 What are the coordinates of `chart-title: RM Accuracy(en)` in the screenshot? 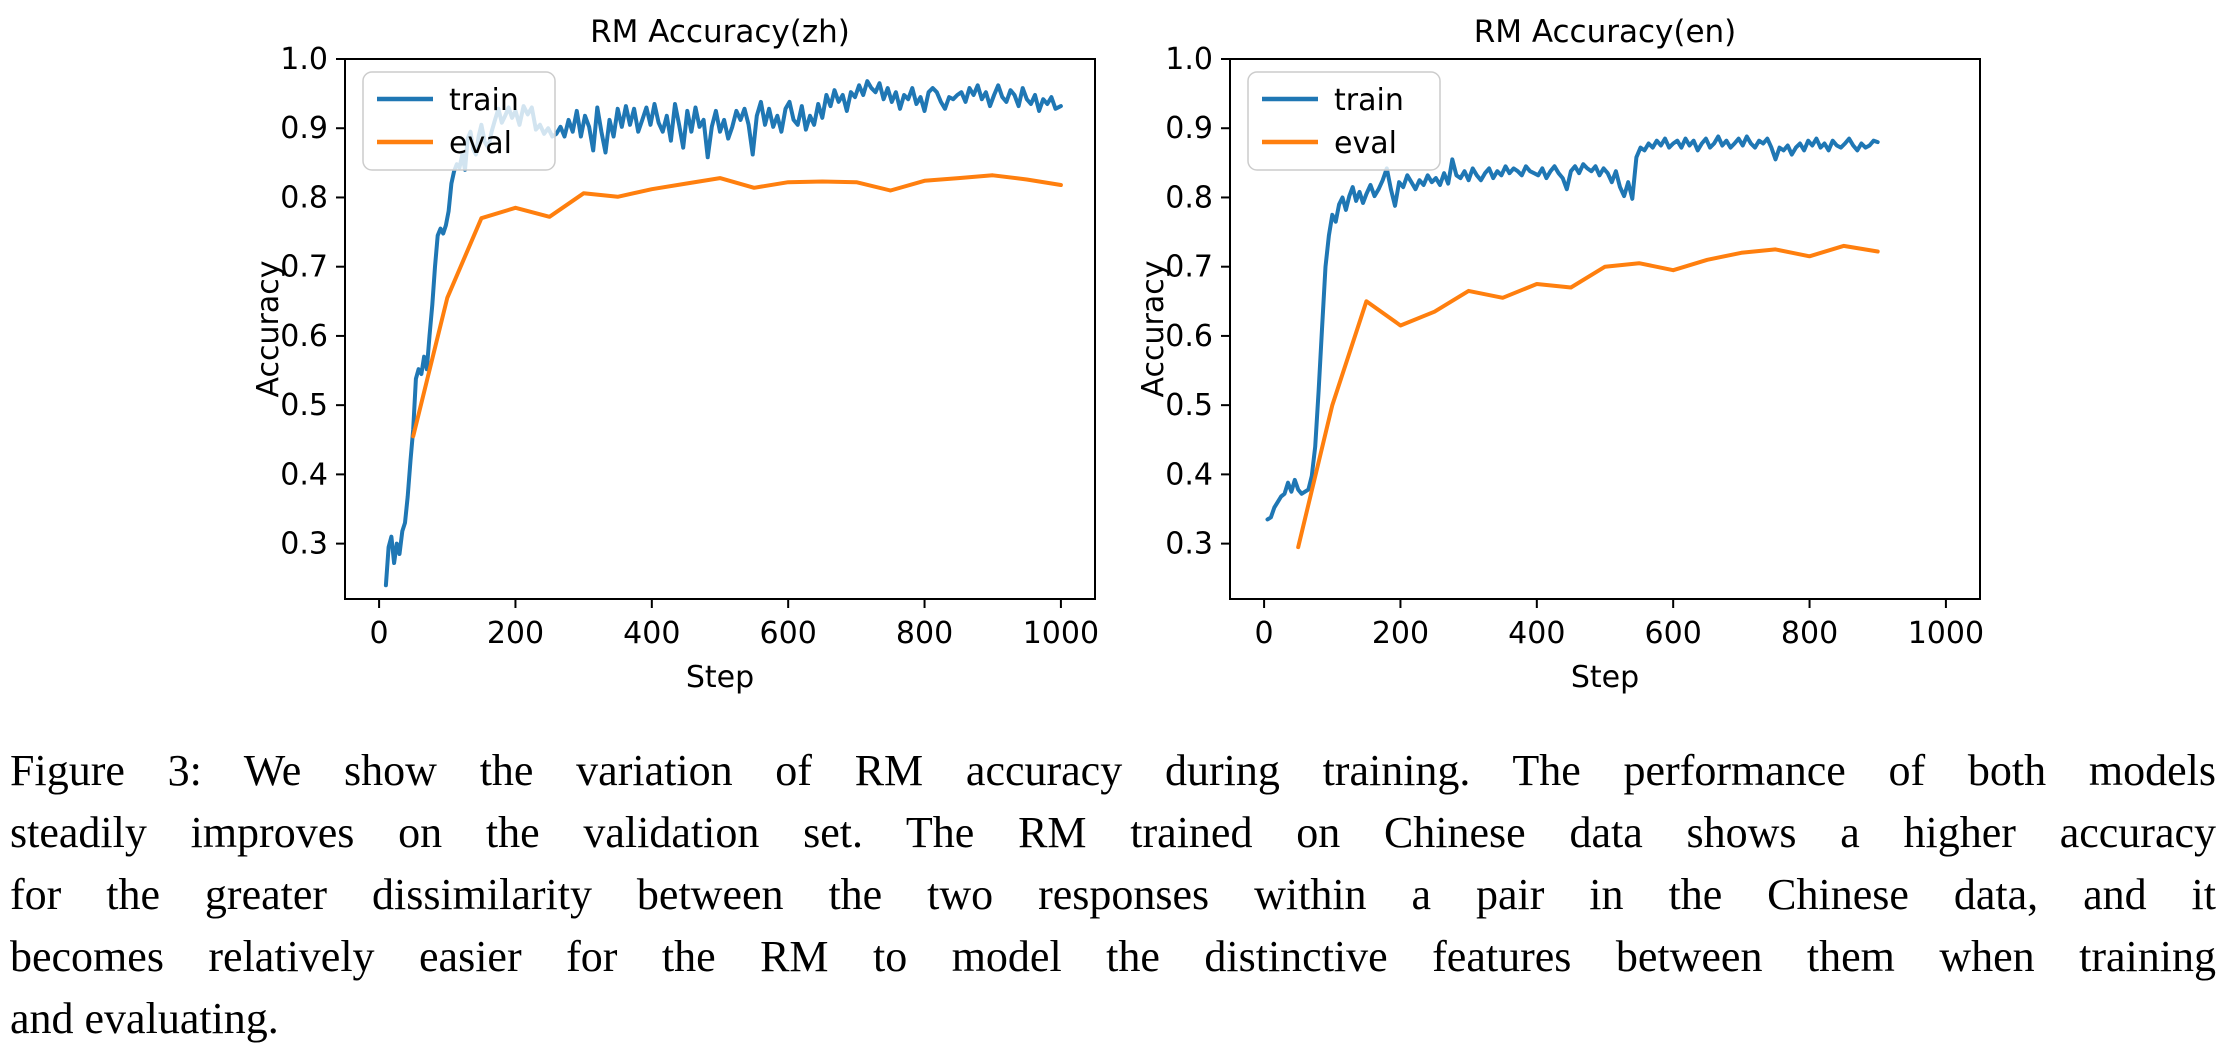 It's located at (1605, 32).